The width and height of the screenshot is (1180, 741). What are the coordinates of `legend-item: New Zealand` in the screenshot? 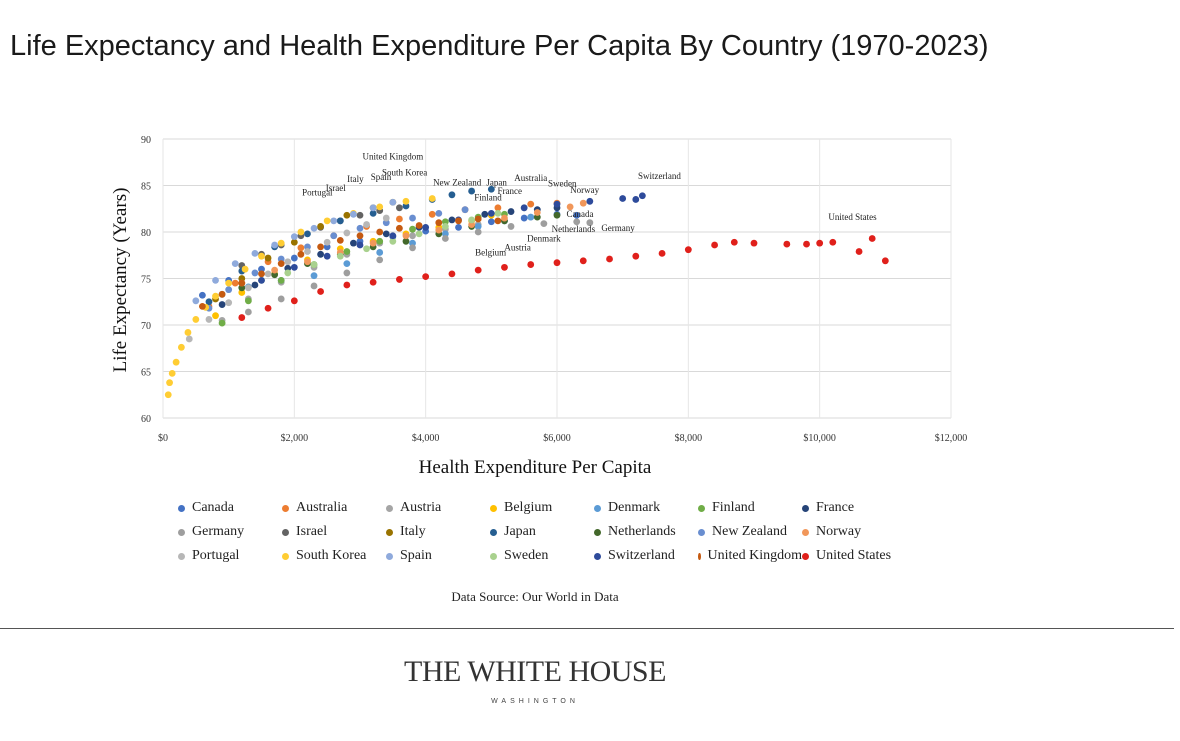 It's located at (750, 532).